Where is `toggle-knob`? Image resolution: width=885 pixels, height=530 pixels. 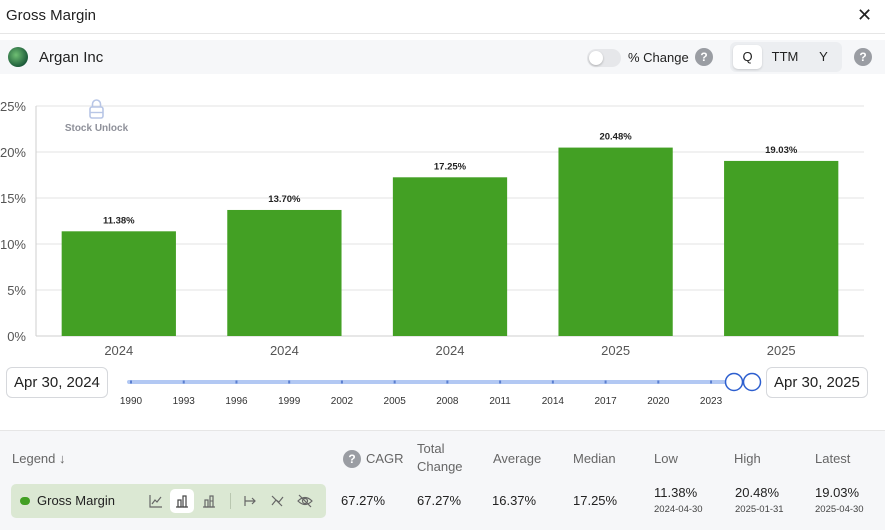 toggle-knob is located at coordinates (596, 58).